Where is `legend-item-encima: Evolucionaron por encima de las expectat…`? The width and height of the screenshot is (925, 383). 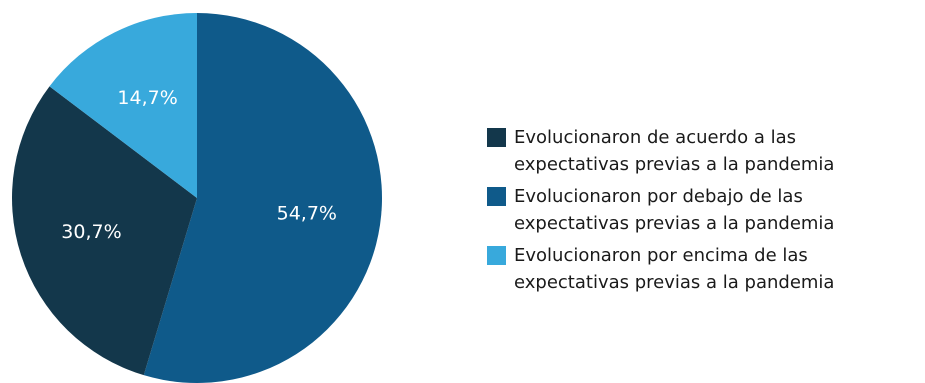 legend-item-encima: Evolucionaron por encima de las expectat… is located at coordinates (704, 269).